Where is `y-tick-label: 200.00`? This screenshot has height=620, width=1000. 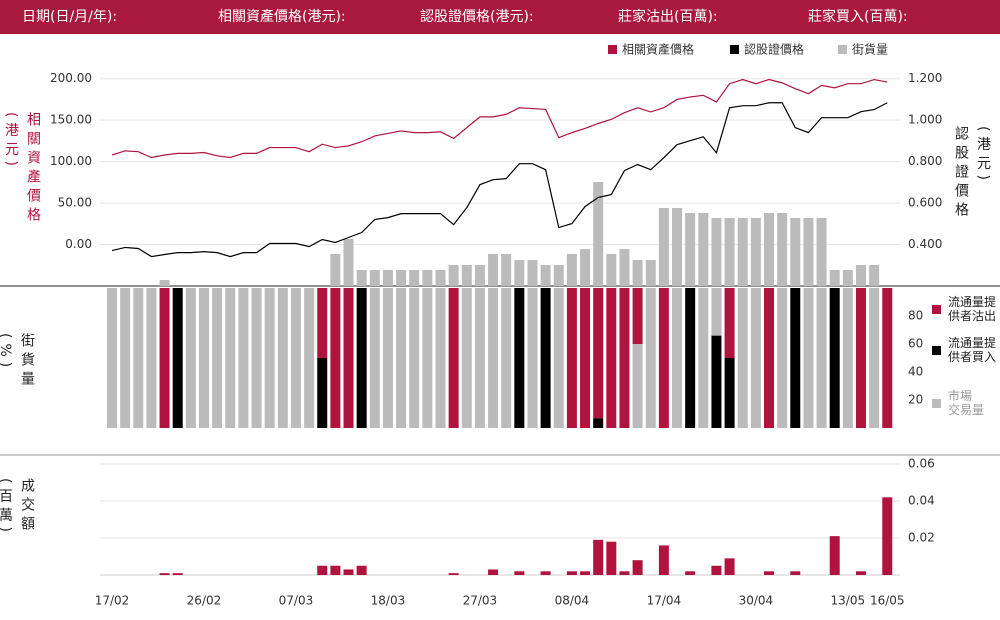 y-tick-label: 200.00 is located at coordinates (71, 78).